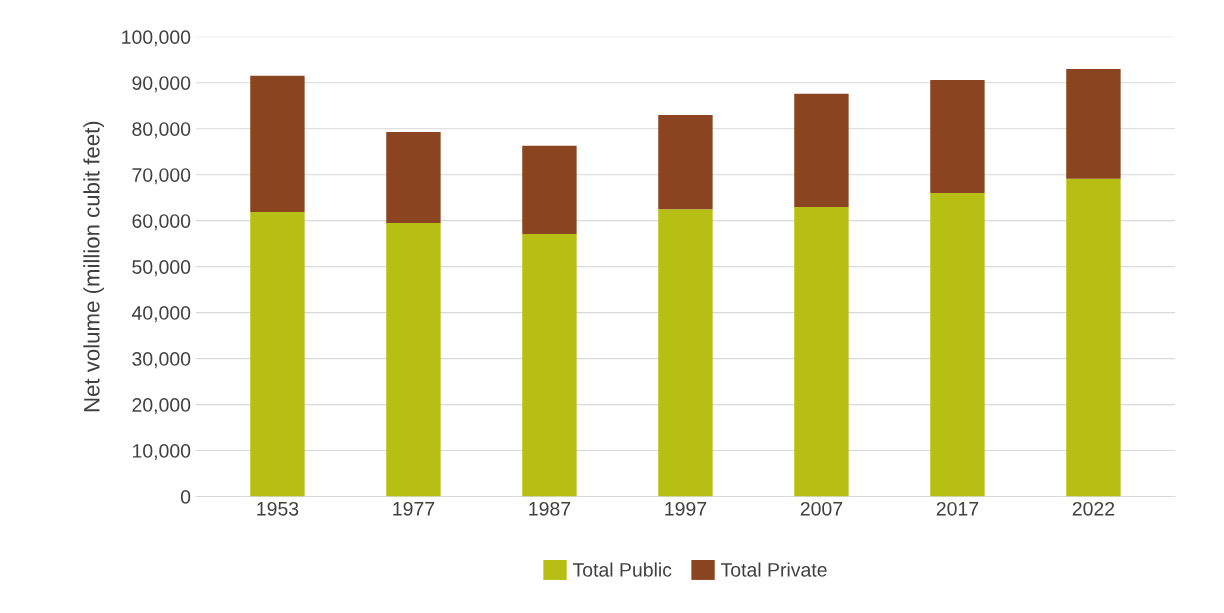 This screenshot has height=613, width=1224. What do you see at coordinates (622, 569) in the screenshot?
I see `legend-label: Total Public` at bounding box center [622, 569].